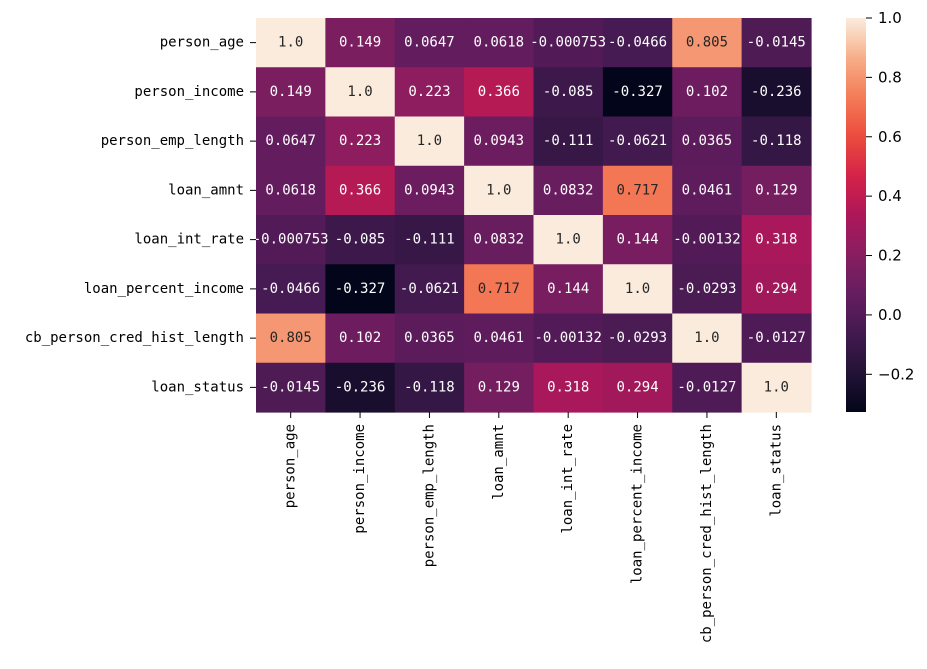  What do you see at coordinates (202, 43) in the screenshot?
I see `y-tick-label: person_age` at bounding box center [202, 43].